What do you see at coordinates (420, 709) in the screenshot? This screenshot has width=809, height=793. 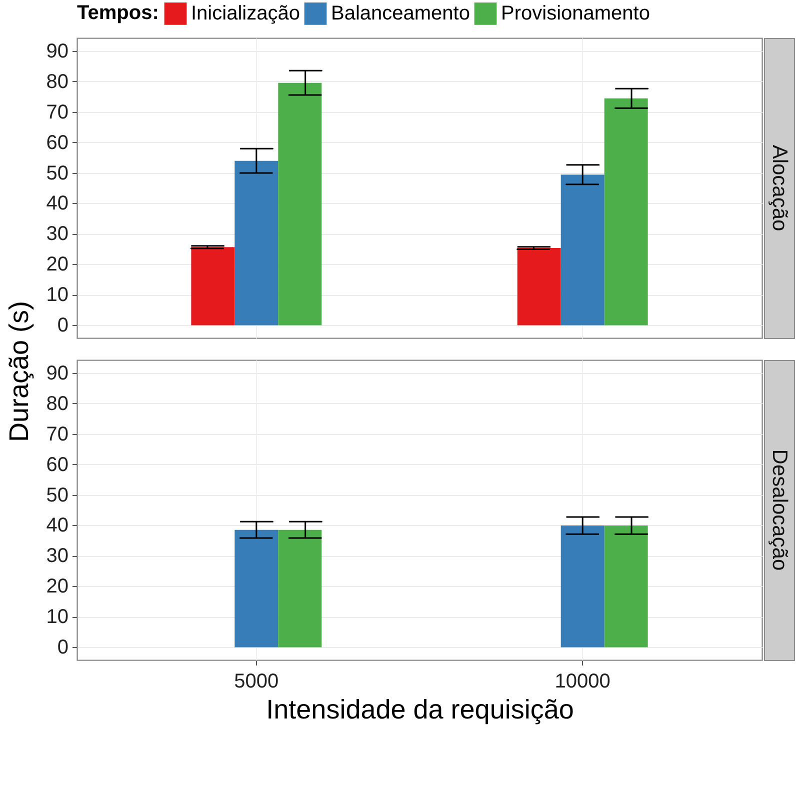 I see `x-axis-title: Intensidade da requisição` at bounding box center [420, 709].